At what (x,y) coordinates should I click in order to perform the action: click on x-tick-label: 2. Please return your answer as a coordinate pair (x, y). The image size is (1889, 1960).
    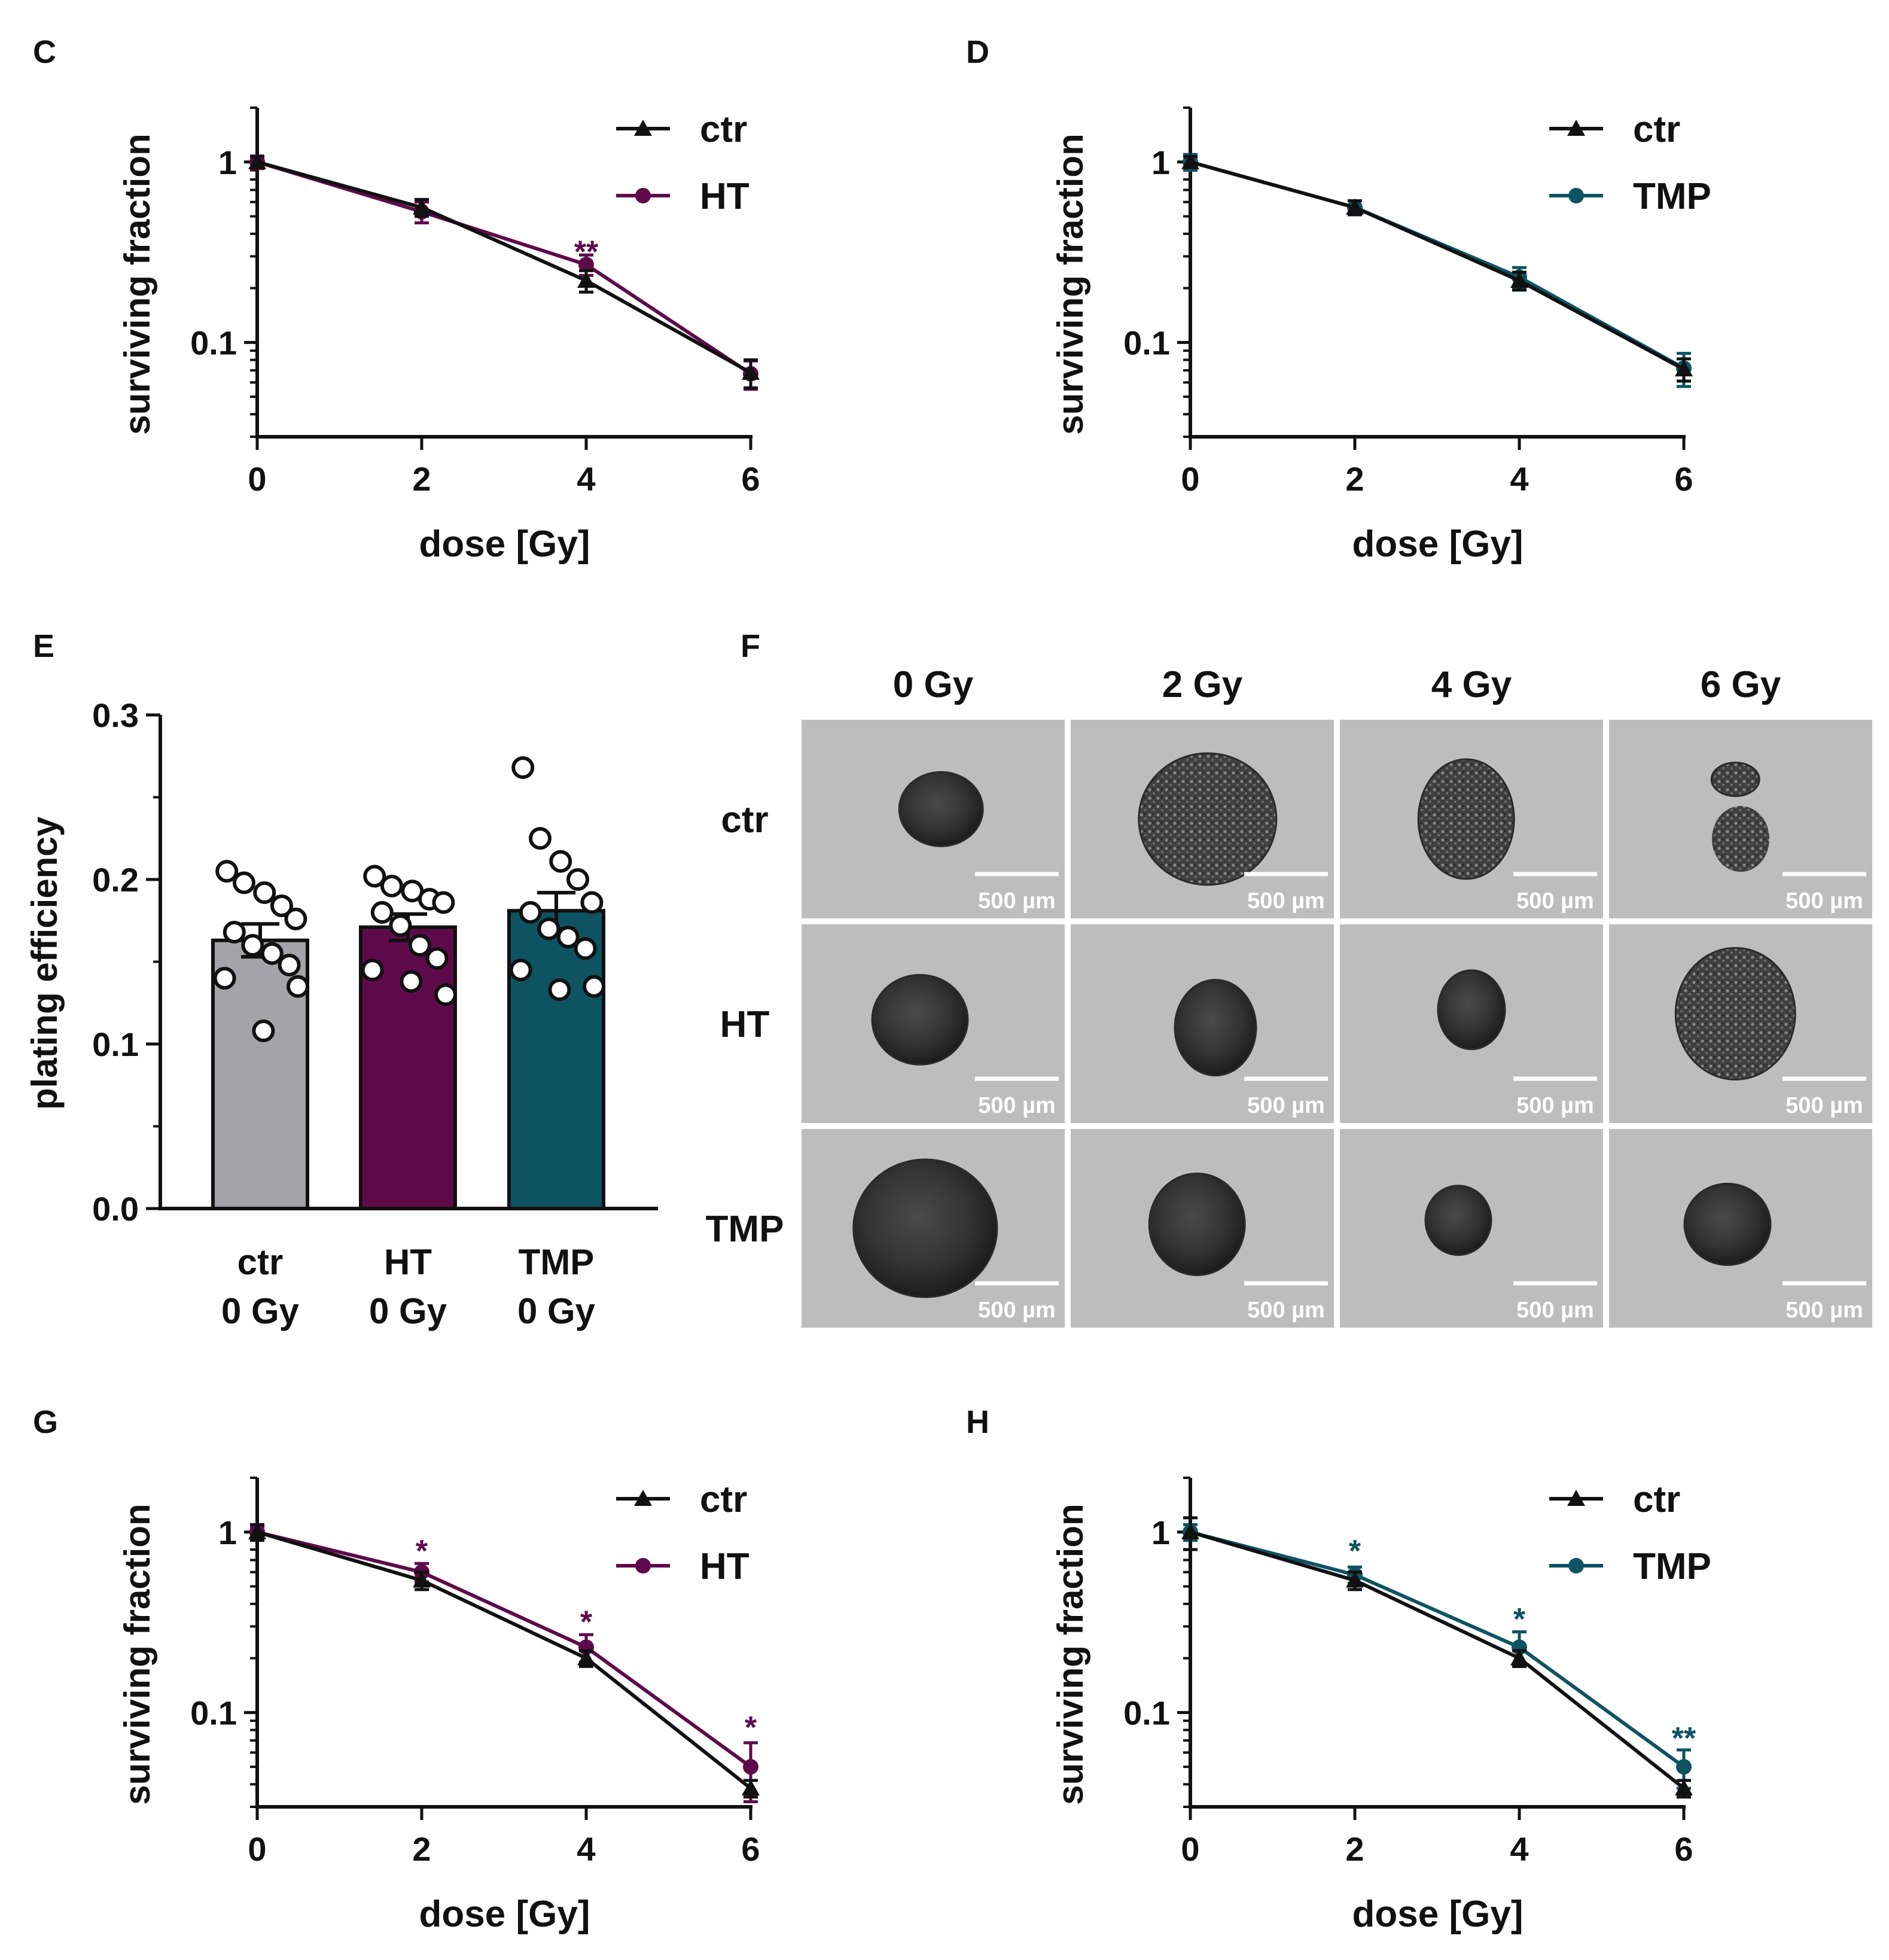
    Looking at the image, I should click on (421, 1849).